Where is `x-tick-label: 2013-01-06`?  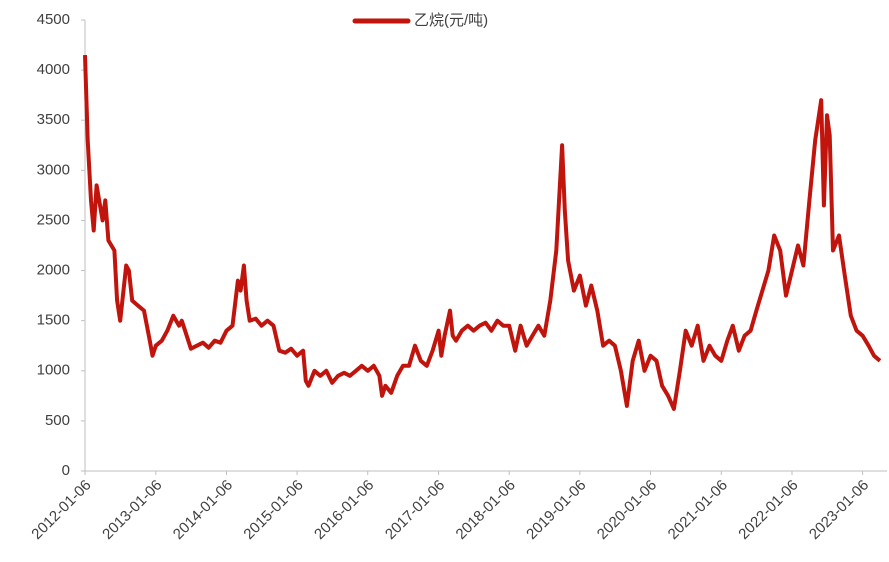
x-tick-label: 2013-01-06 is located at coordinates (132, 510).